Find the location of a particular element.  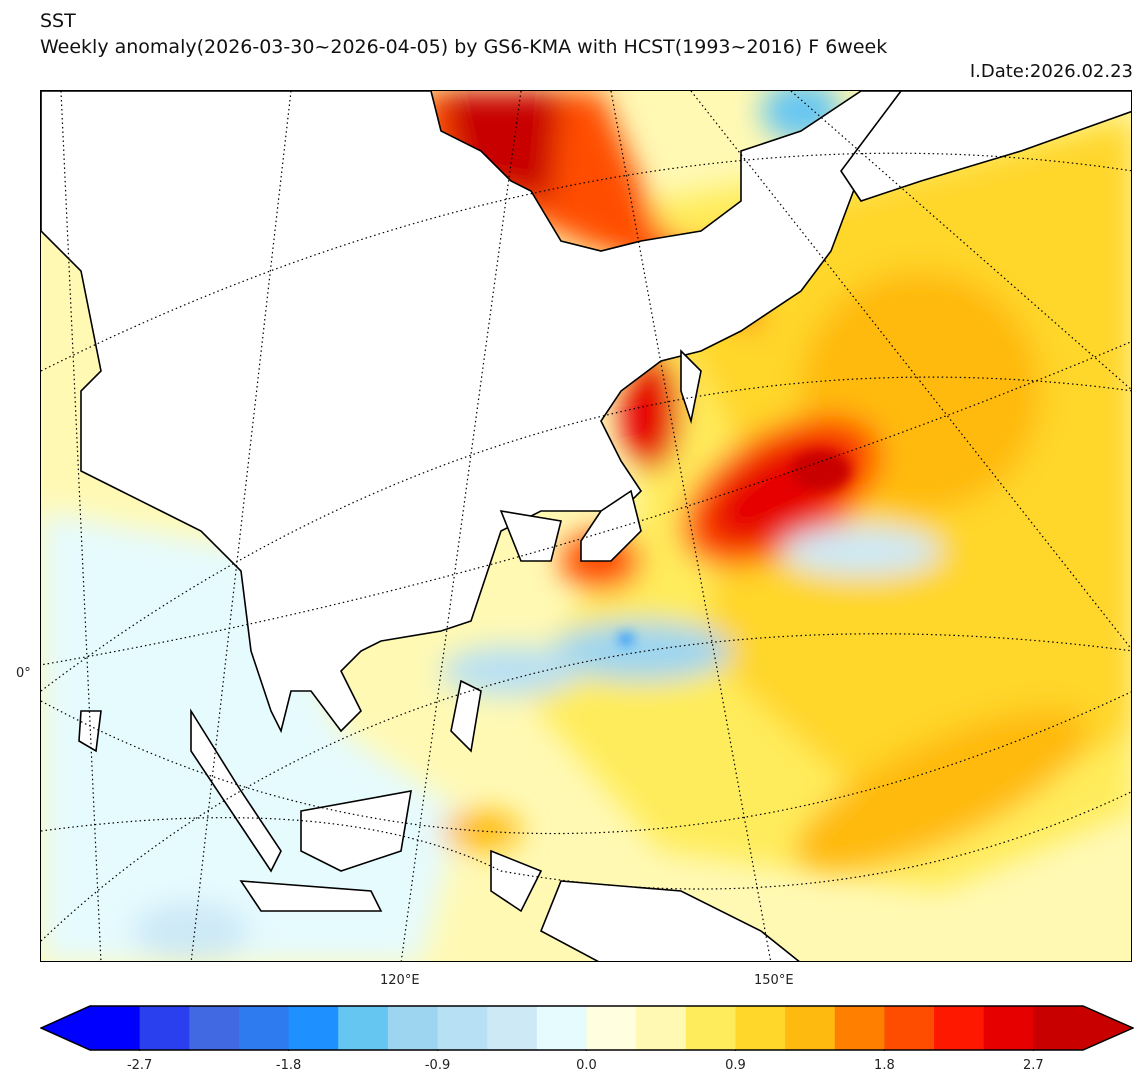

colorbar-outline is located at coordinates (587, 1028).